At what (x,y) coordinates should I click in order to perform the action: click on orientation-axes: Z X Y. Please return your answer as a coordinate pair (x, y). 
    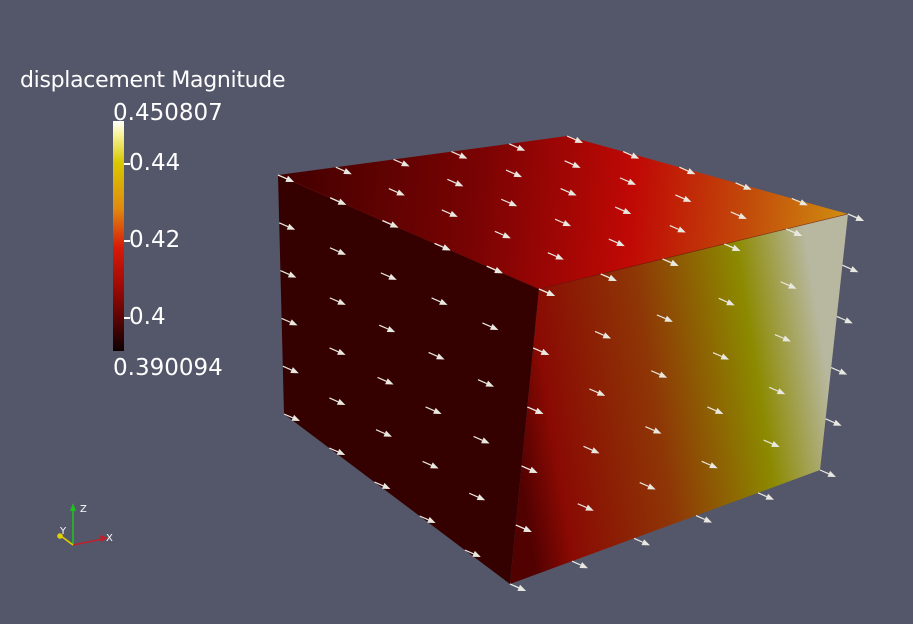
    Looking at the image, I should click on (85, 524).